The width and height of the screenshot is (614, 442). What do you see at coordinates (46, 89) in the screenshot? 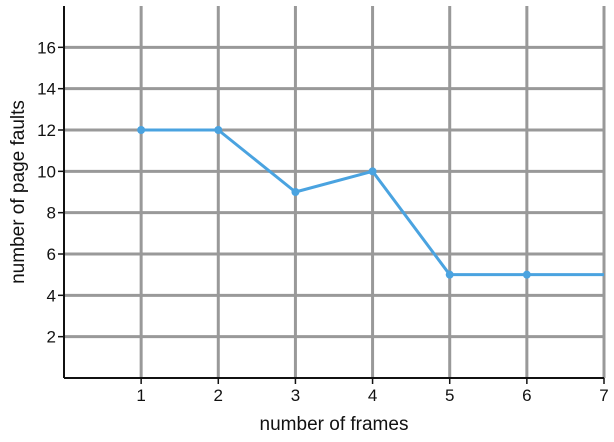
I see `y-tick-label-14: 14` at bounding box center [46, 89].